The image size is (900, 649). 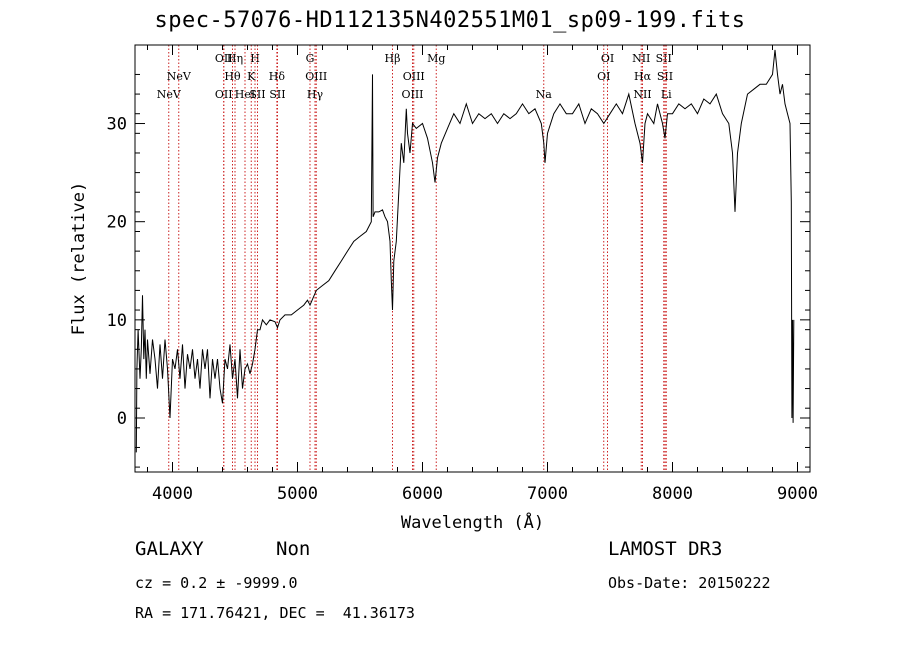 What do you see at coordinates (79, 259) in the screenshot?
I see `y-axis-label: Flux (relative)` at bounding box center [79, 259].